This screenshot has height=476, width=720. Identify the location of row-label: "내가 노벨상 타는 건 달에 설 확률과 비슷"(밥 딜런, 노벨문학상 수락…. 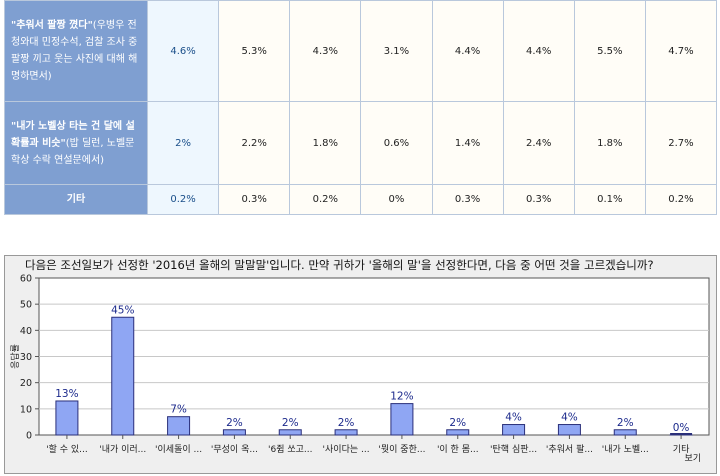
(76, 143).